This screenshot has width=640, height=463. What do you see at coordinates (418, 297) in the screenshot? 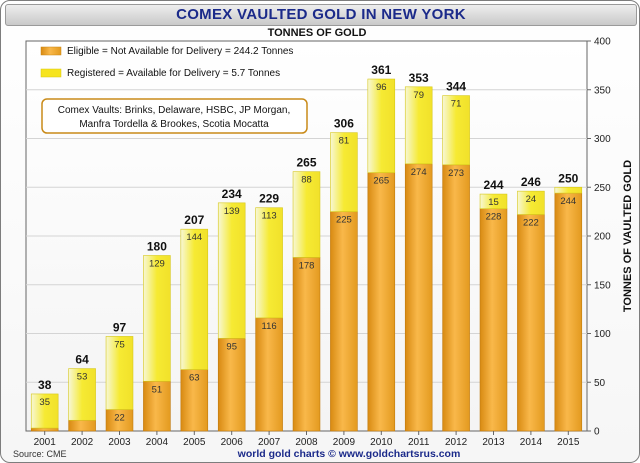
I see `bar-eligible-2011` at bounding box center [418, 297].